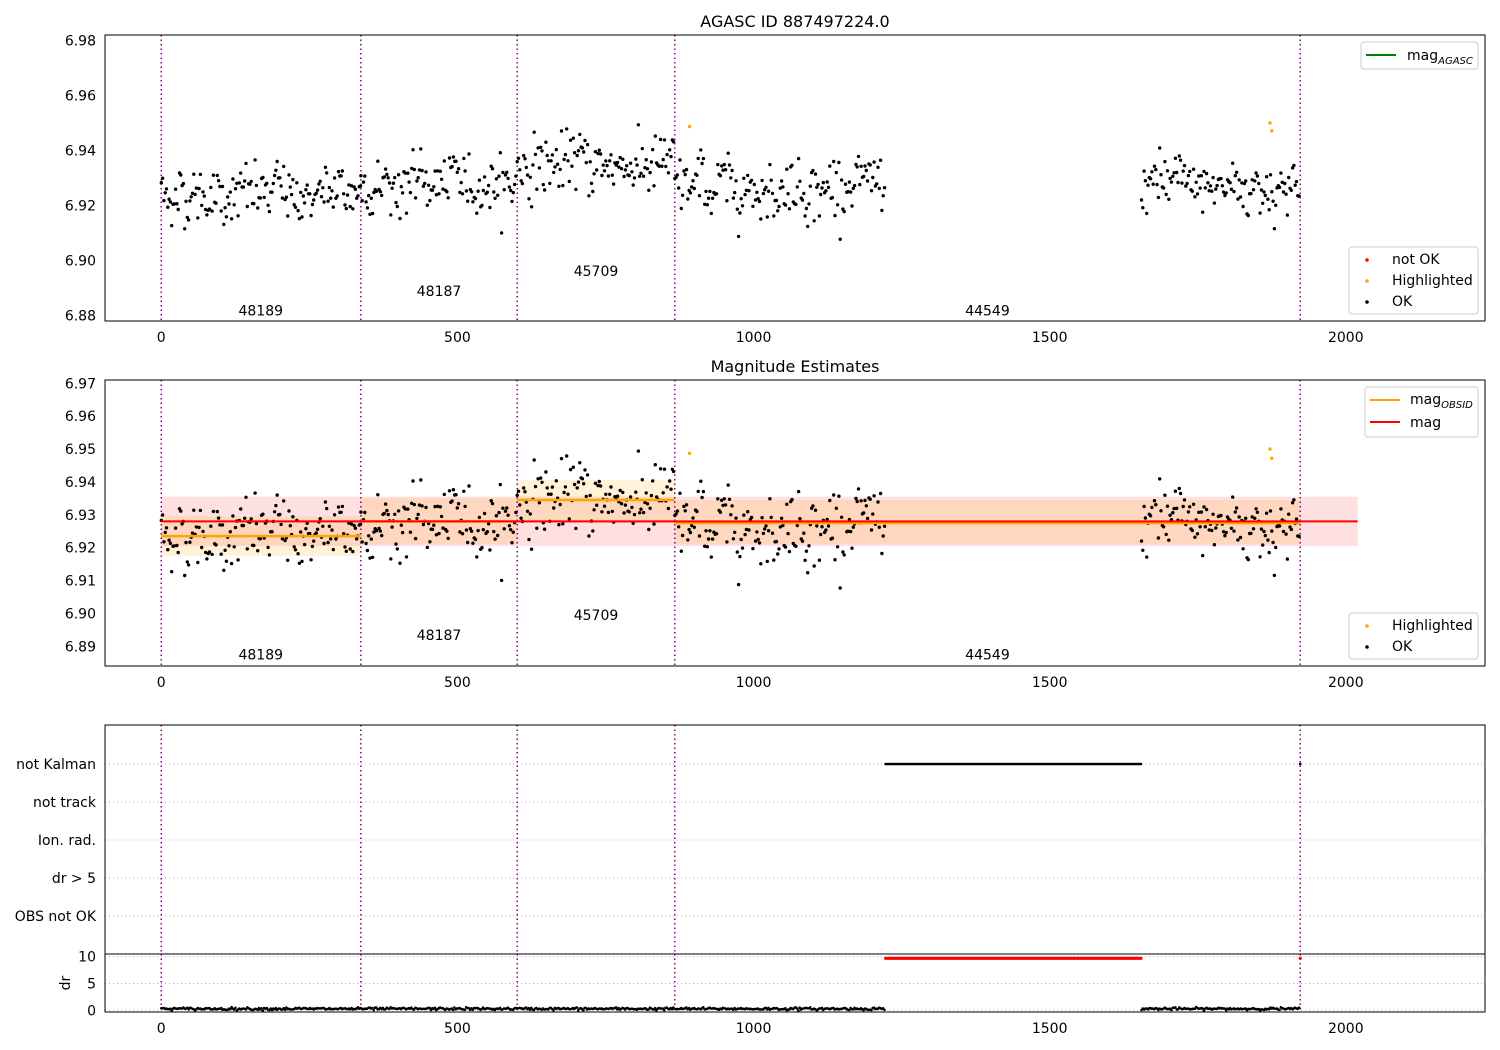 This screenshot has height=1050, width=1500. What do you see at coordinates (80, 417) in the screenshot?
I see `y-tick-label: 6.96` at bounding box center [80, 417].